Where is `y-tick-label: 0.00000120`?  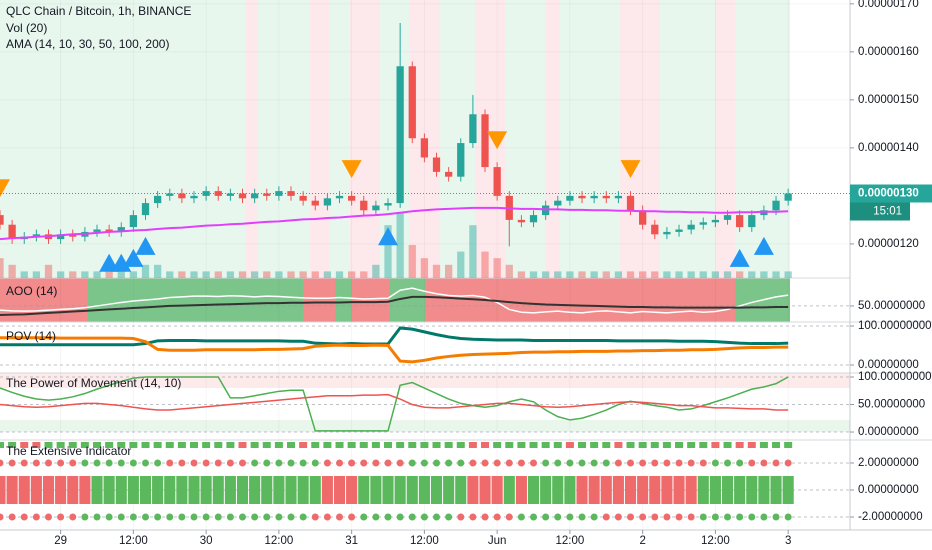 y-tick-label: 0.00000120 is located at coordinates (888, 244).